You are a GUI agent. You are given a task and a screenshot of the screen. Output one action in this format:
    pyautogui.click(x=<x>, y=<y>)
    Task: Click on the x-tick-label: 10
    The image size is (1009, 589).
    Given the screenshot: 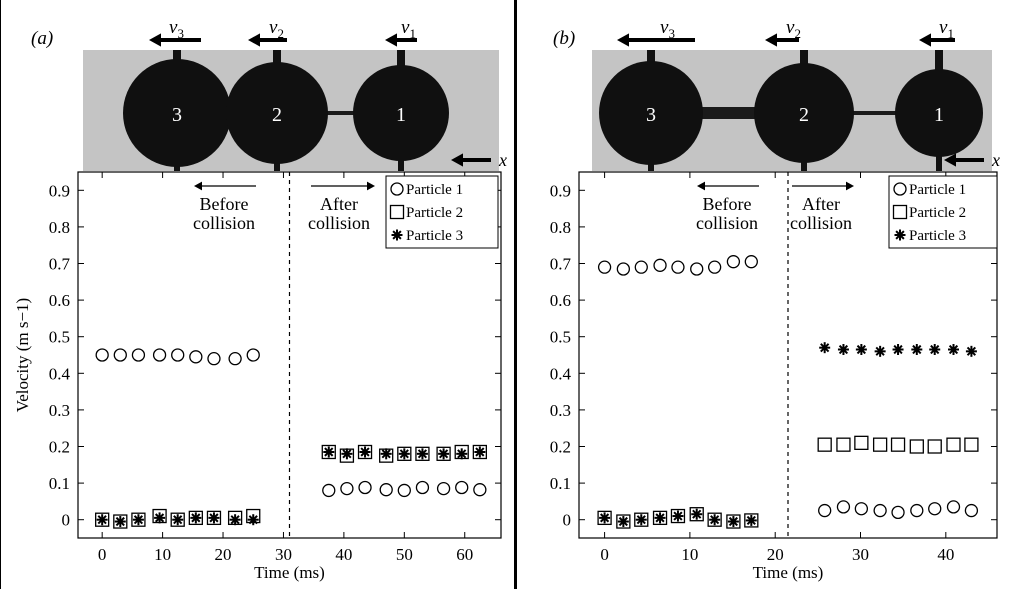 What is the action you would take?
    pyautogui.click(x=162, y=554)
    